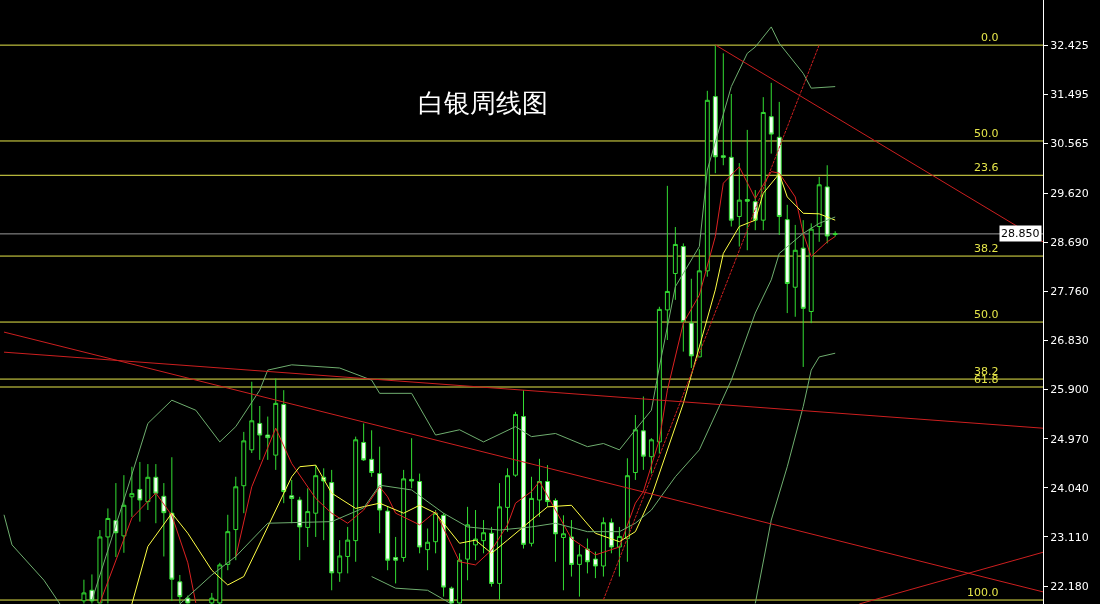 The image size is (1100, 604). I want to click on annotation: 100.0, so click(983, 592).